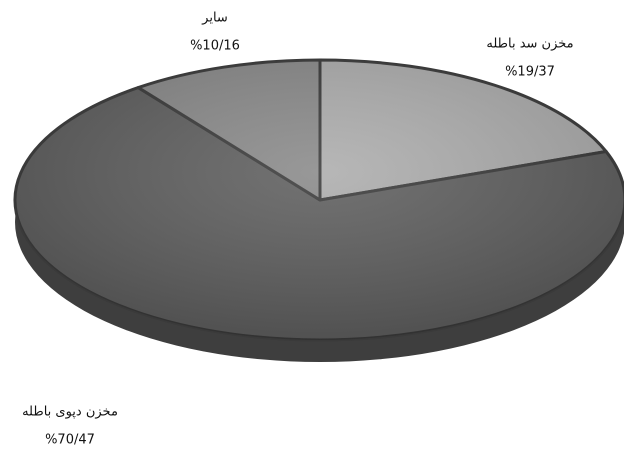 The image size is (624, 450). What do you see at coordinates (70, 412) in the screenshot?
I see `slice-label: مخزن دپوی باطله` at bounding box center [70, 412].